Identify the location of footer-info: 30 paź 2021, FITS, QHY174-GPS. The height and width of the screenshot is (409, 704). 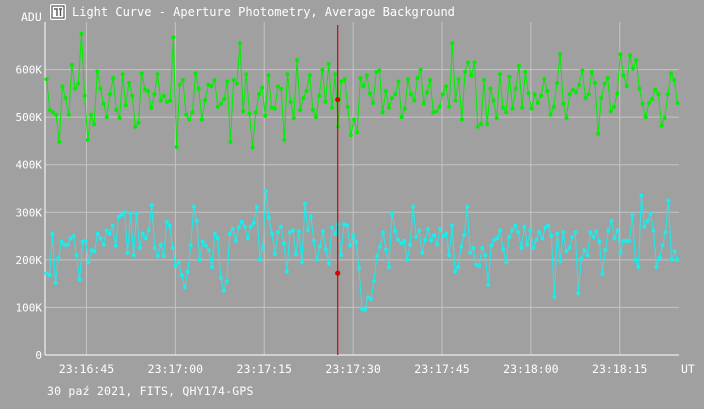
(150, 391).